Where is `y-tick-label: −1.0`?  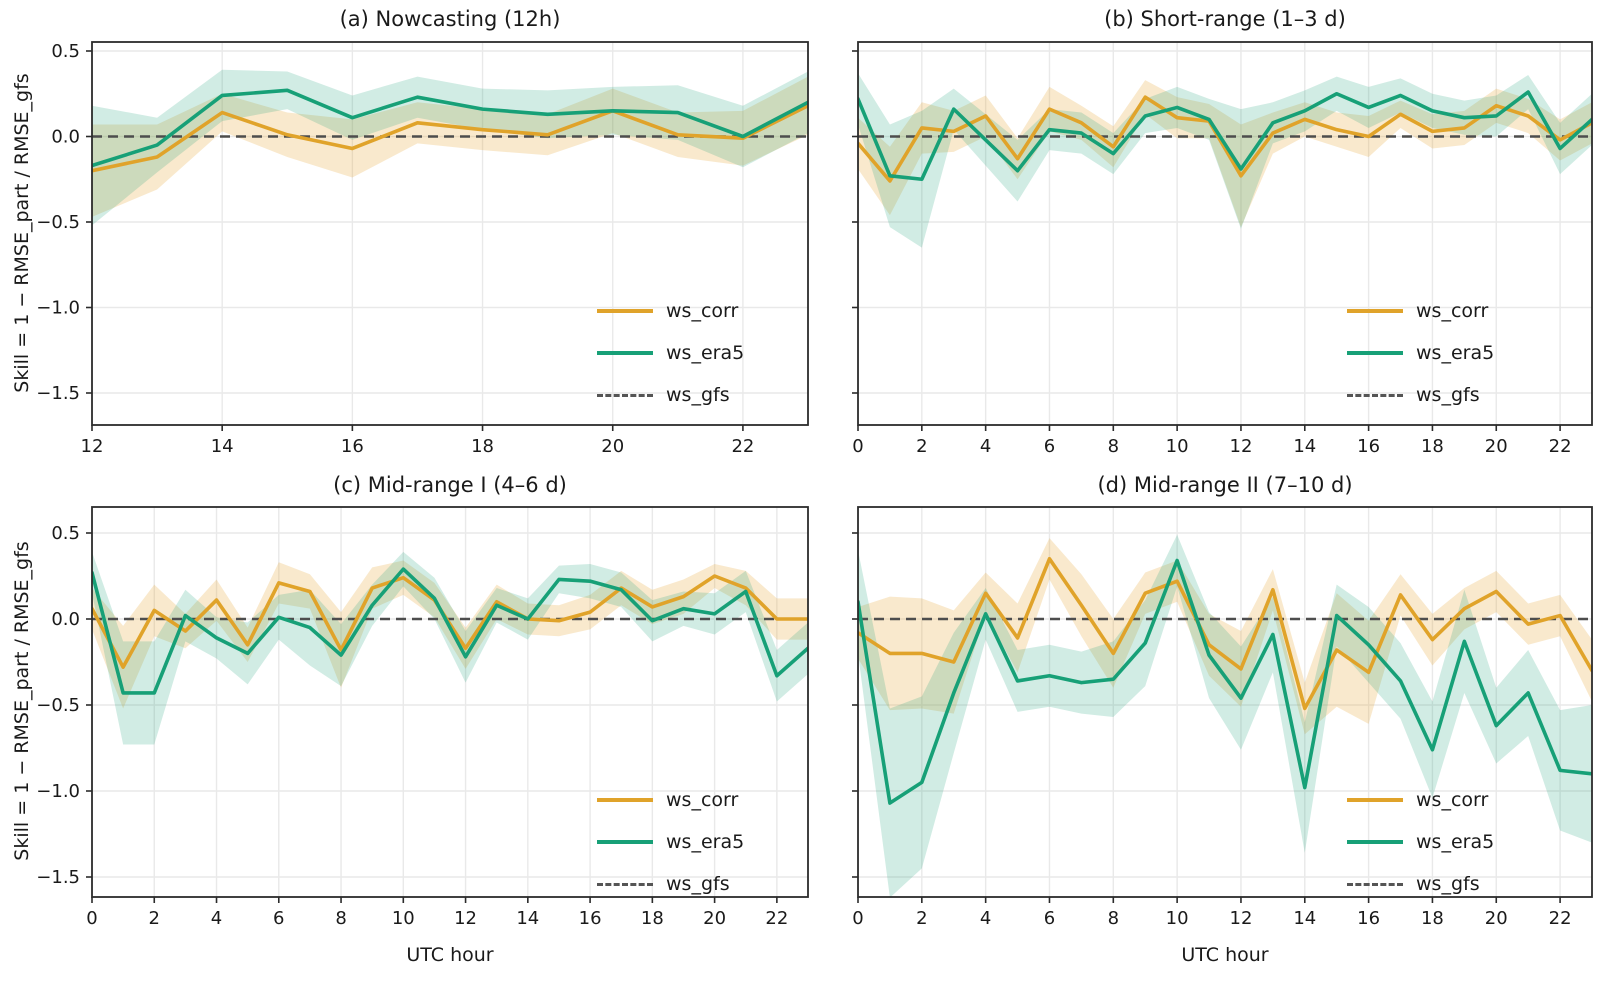
y-tick-label: −1.0 is located at coordinates (58, 308).